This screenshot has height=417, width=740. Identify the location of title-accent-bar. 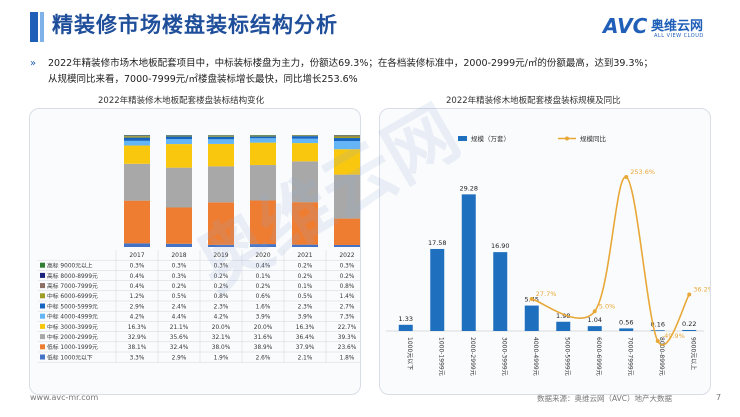
(34, 27).